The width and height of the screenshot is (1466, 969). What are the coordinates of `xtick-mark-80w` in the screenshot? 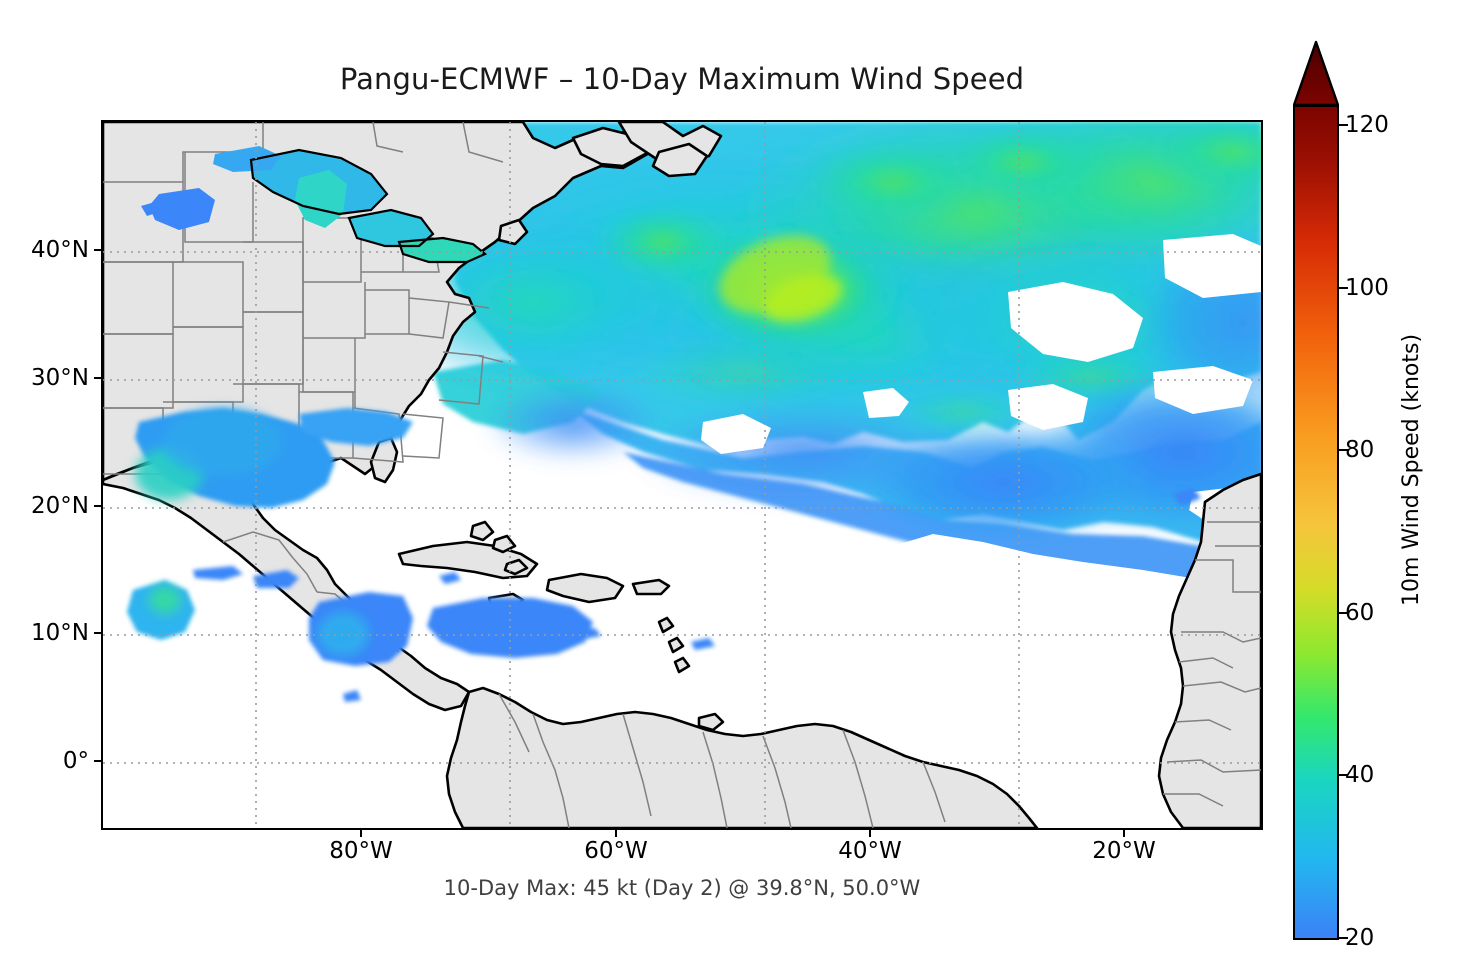 It's located at (361, 833).